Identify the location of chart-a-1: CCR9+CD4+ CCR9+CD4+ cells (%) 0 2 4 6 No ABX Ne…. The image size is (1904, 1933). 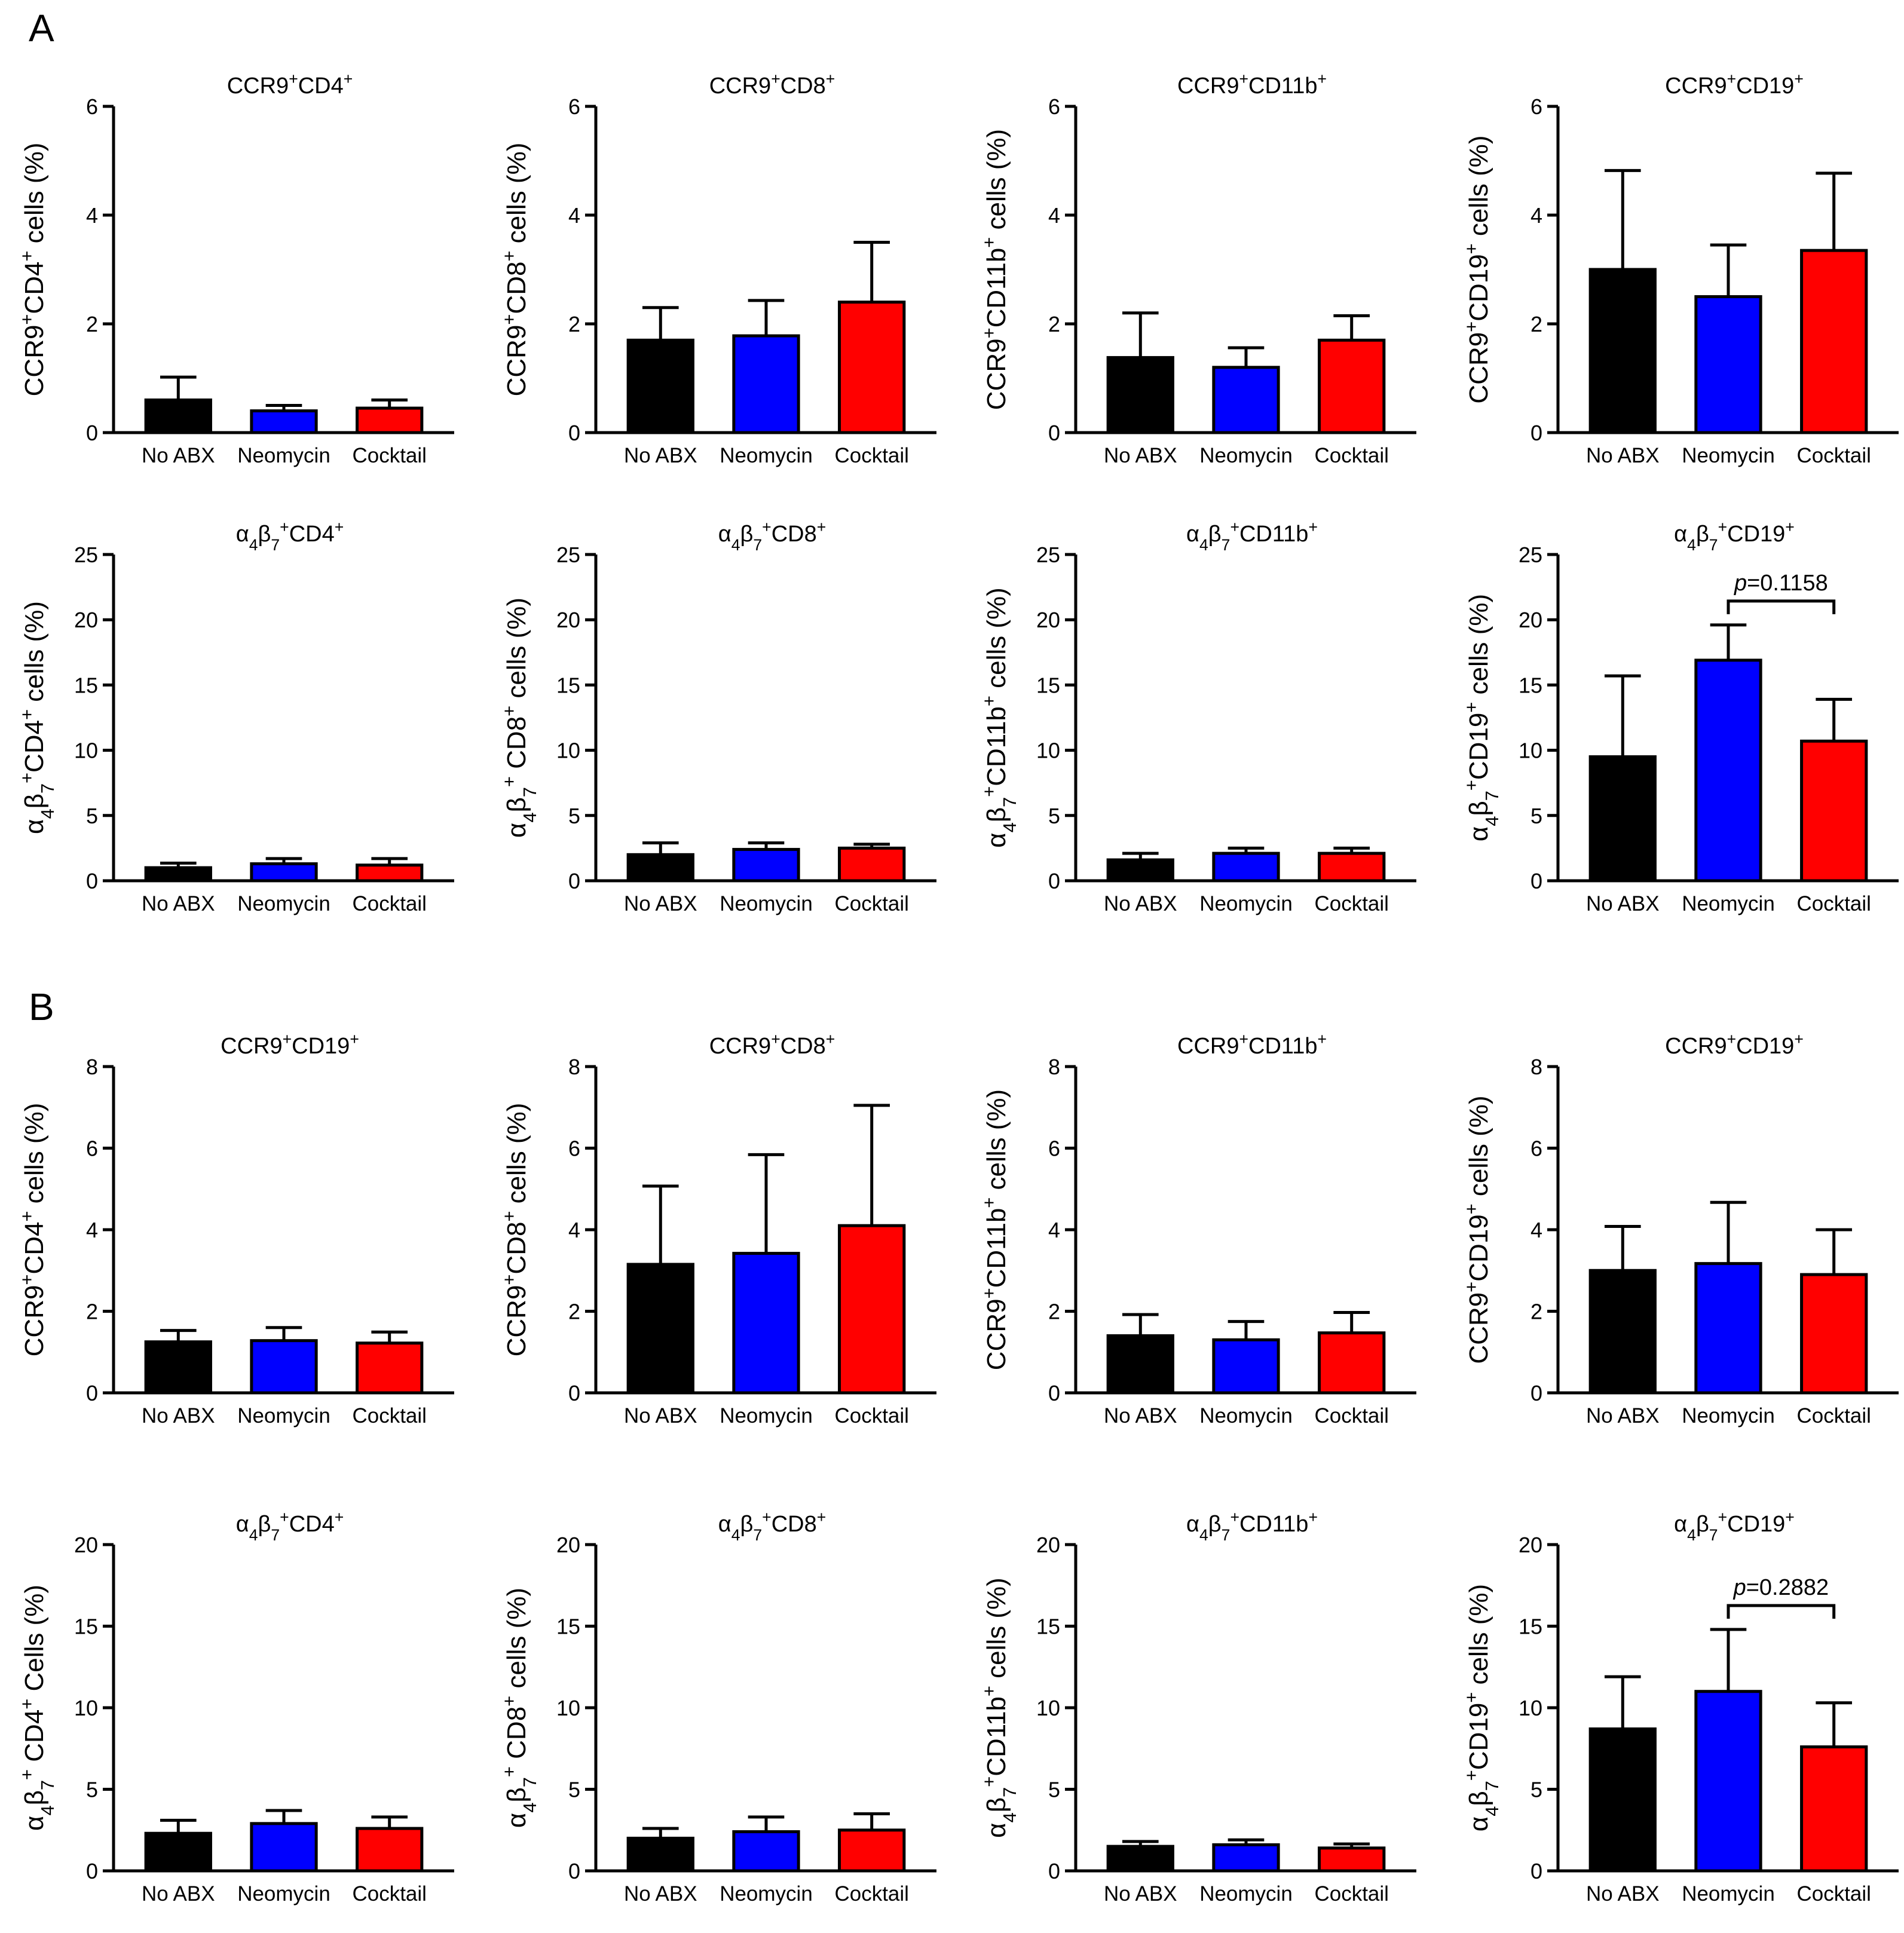
(235, 268).